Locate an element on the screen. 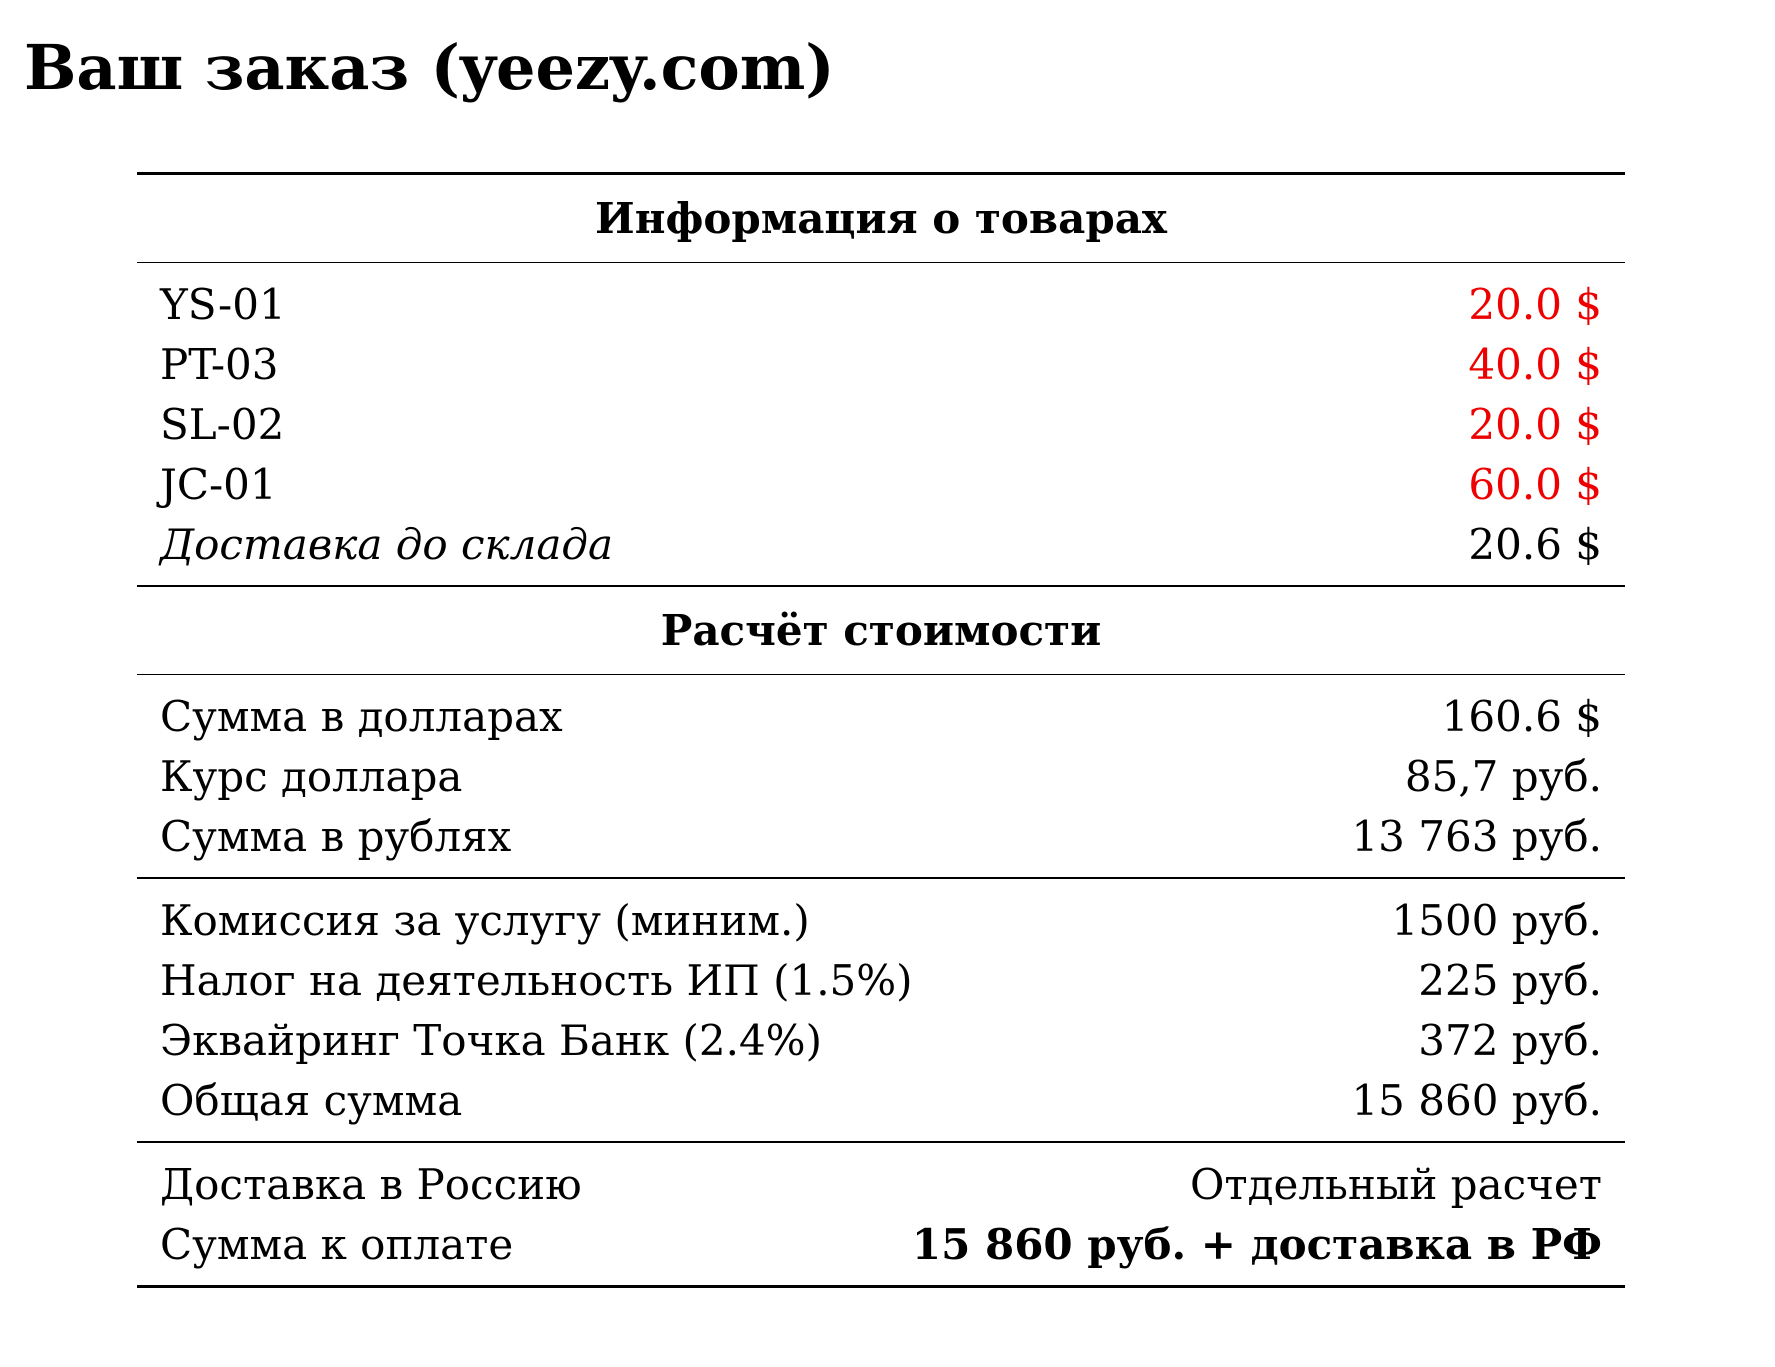 Image resolution: width=1775 pixels, height=1367 pixels. table-row: Сумма в рублях 13 763 руб. is located at coordinates (881, 836).